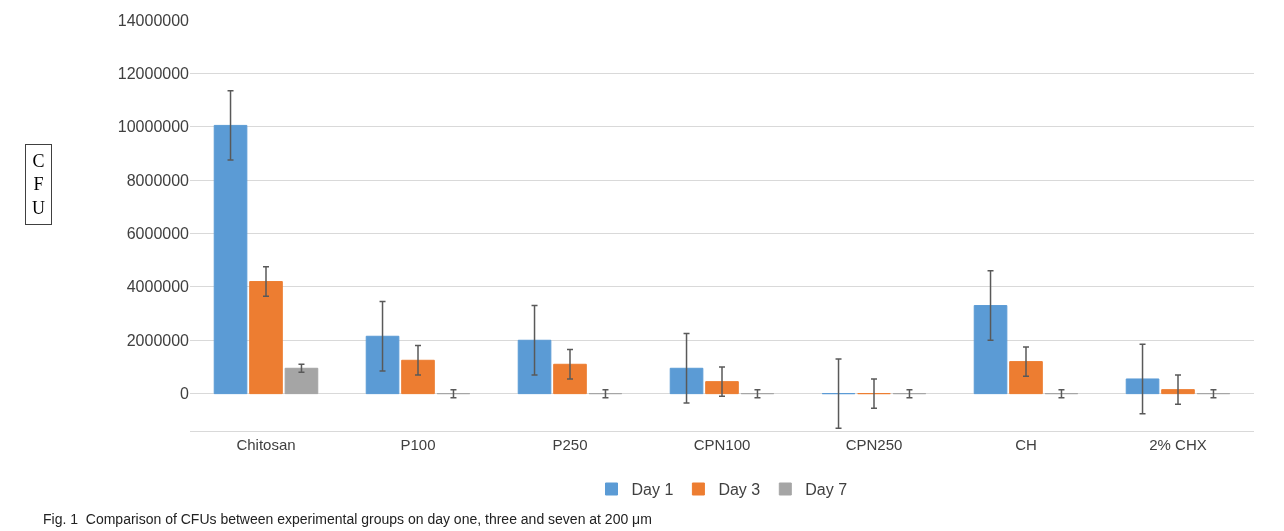 The width and height of the screenshot is (1284, 531). What do you see at coordinates (266, 444) in the screenshot?
I see `x-tick-label: Chitosan` at bounding box center [266, 444].